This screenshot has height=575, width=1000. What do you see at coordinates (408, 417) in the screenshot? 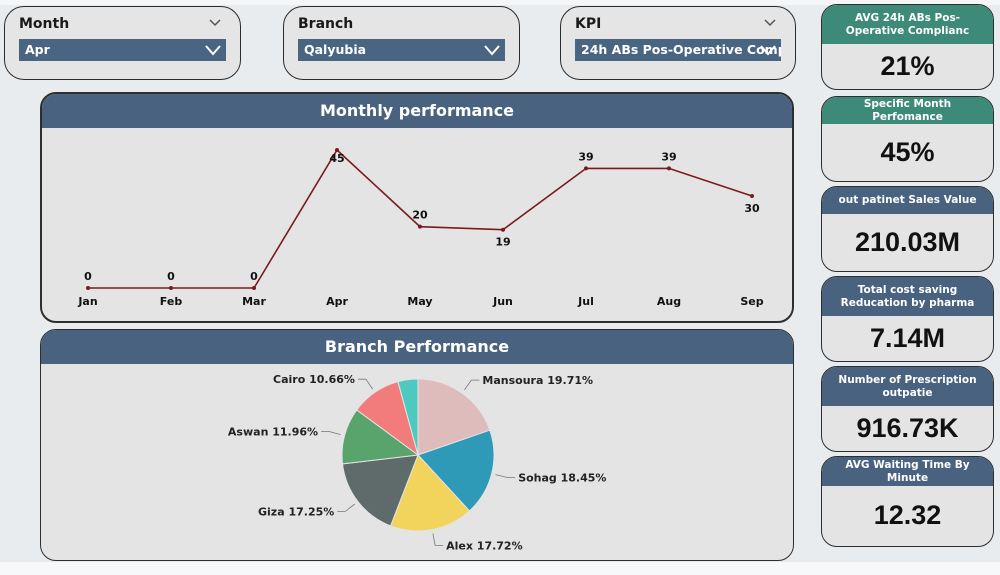
I see `pie-slice-other` at bounding box center [408, 417].